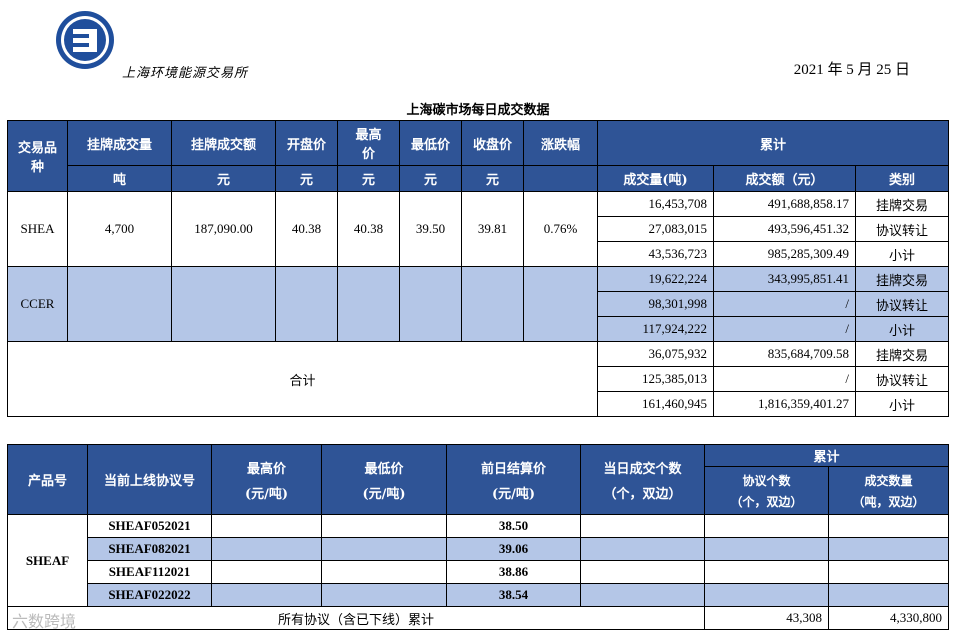 The height and width of the screenshot is (637, 956). What do you see at coordinates (560, 143) in the screenshot?
I see `header-change: 涨跌幅` at bounding box center [560, 143].